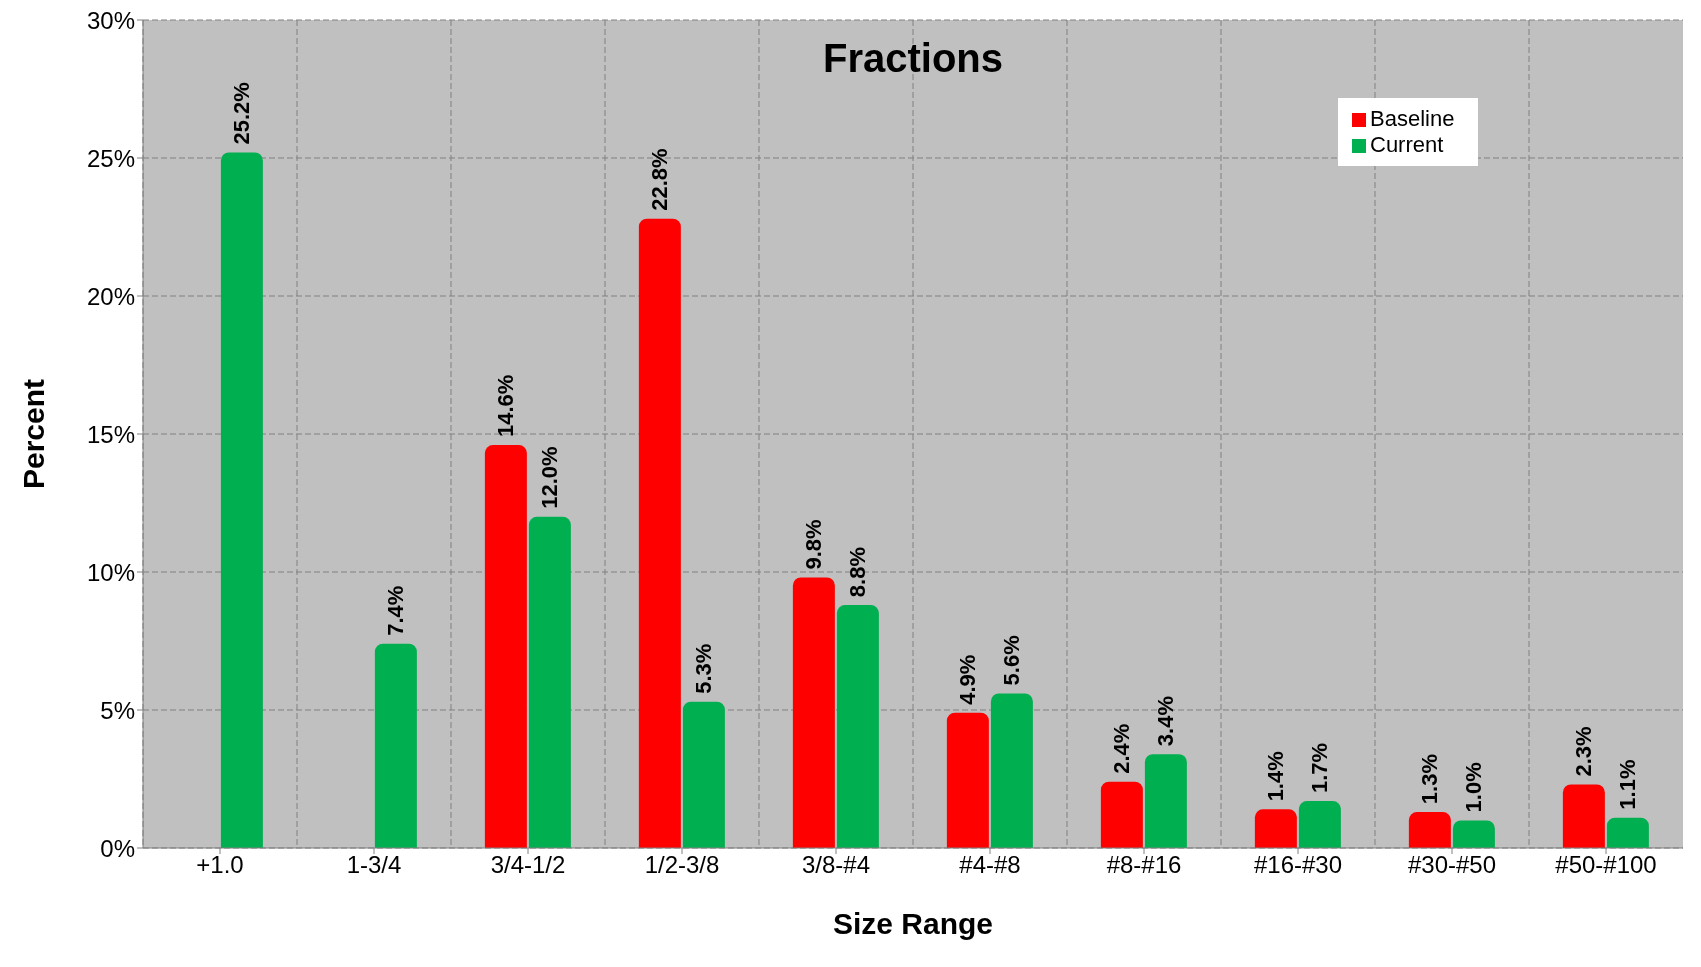  Describe the element at coordinates (814, 544) in the screenshot. I see `data-label: 9.8%` at that location.